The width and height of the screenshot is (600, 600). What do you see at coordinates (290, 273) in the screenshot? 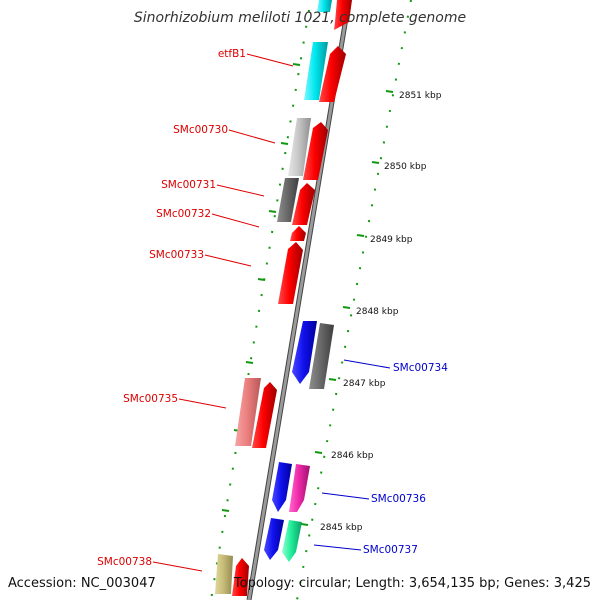
I see `gene-arrow-SMc00733` at bounding box center [290, 273].